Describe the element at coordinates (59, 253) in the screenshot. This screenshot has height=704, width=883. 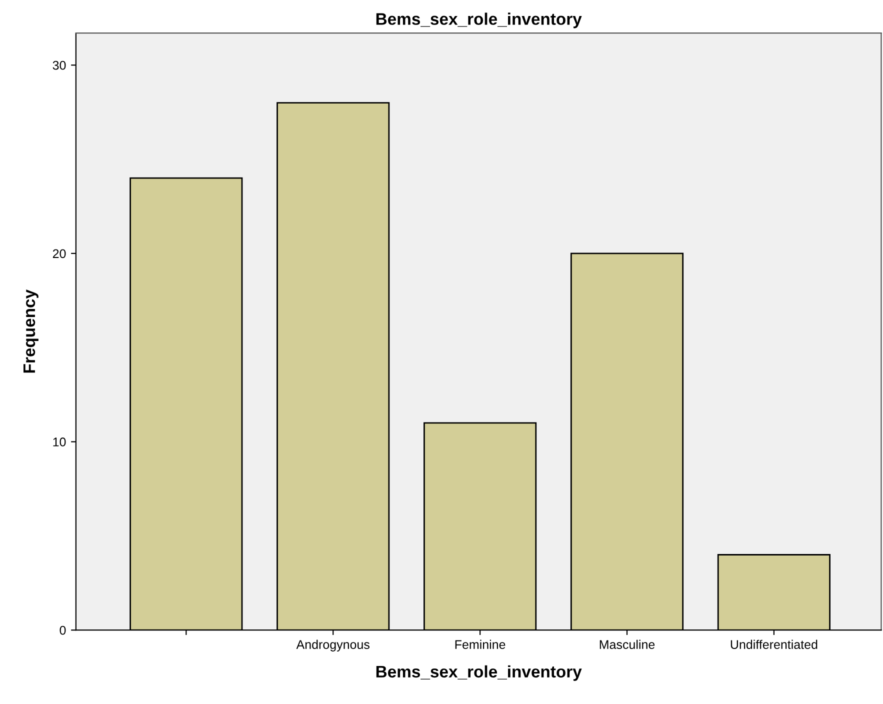
I see `y-tick-label: 20` at that location.